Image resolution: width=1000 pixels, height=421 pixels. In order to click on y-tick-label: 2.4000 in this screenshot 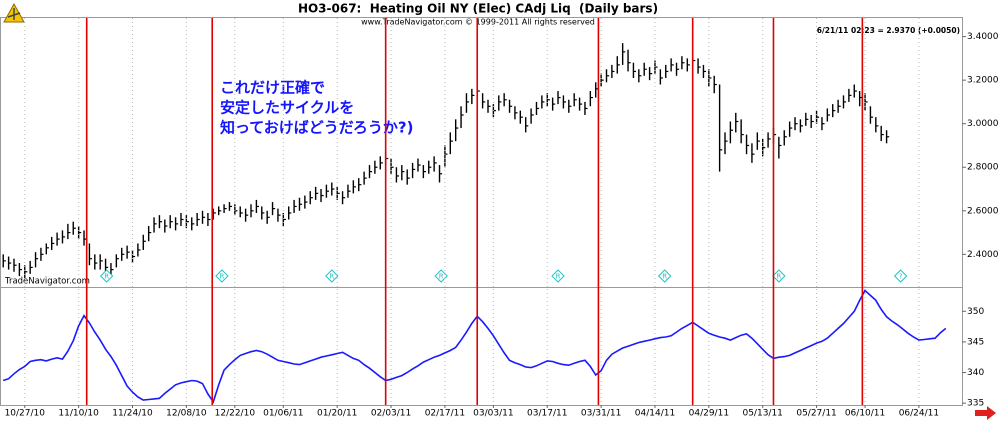, I will do `click(983, 255)`.